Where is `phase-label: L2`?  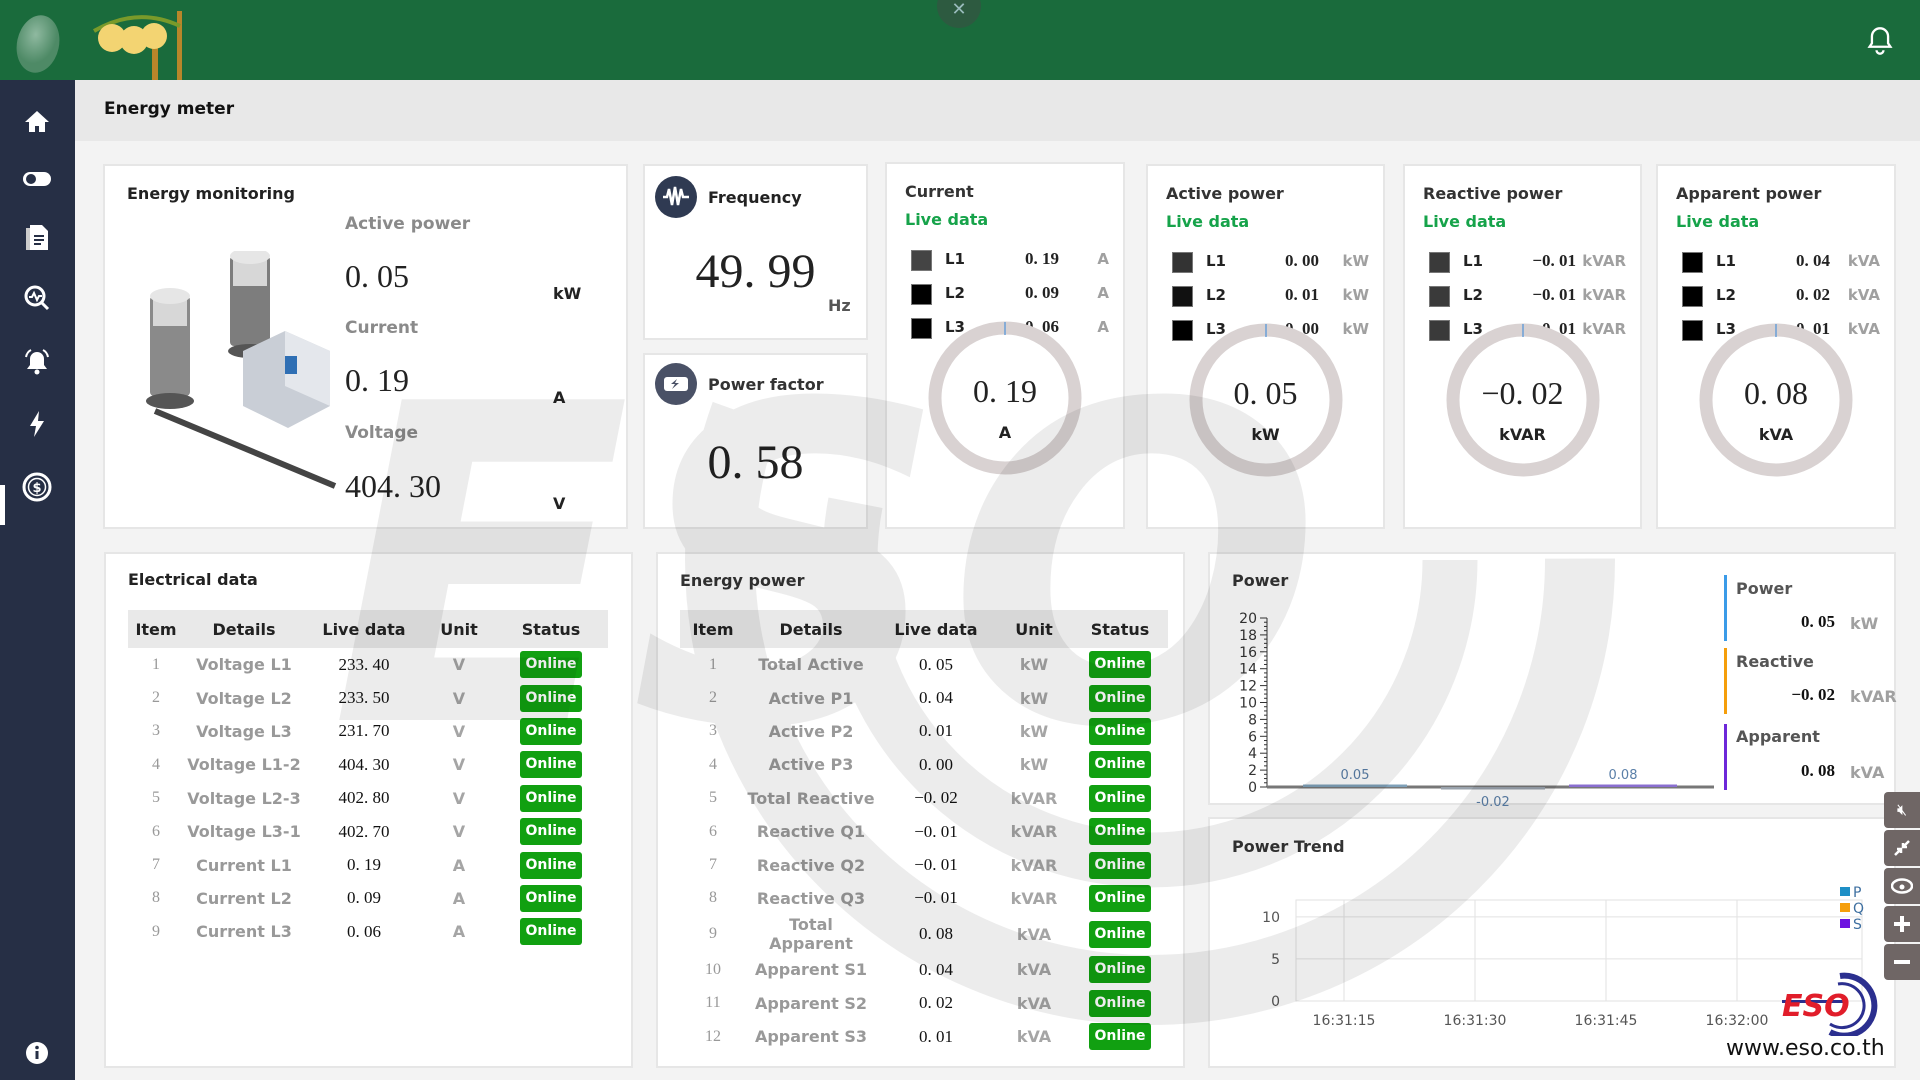 phase-label: L2 is located at coordinates (1473, 295).